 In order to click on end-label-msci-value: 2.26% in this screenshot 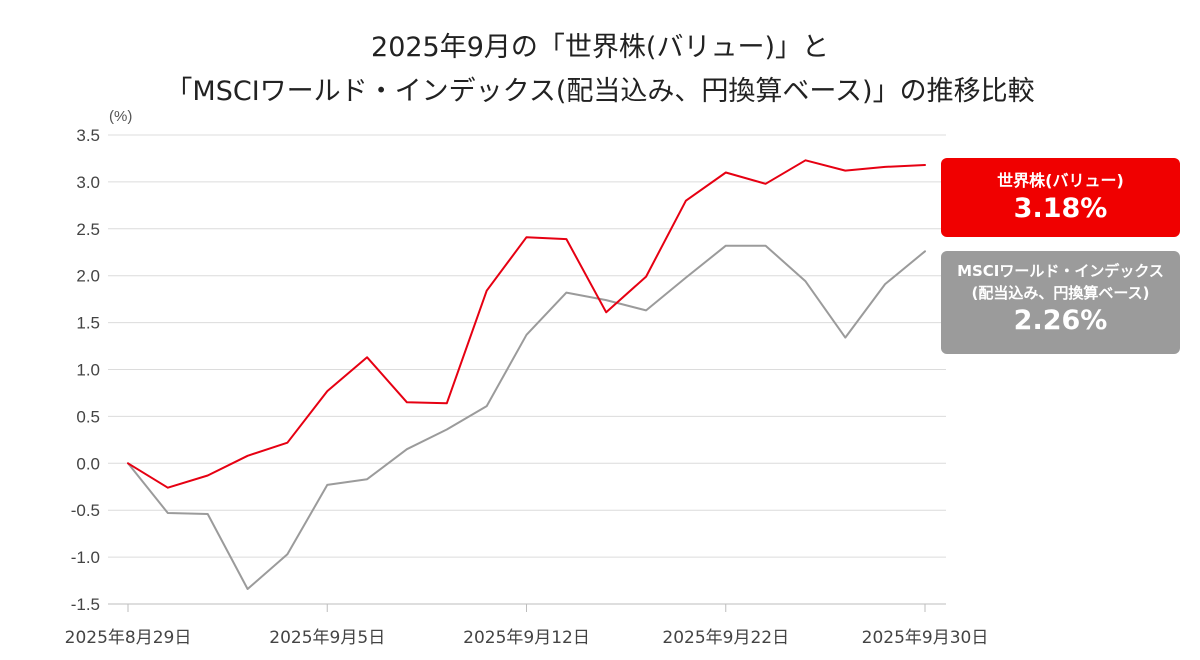, I will do `click(1060, 320)`.